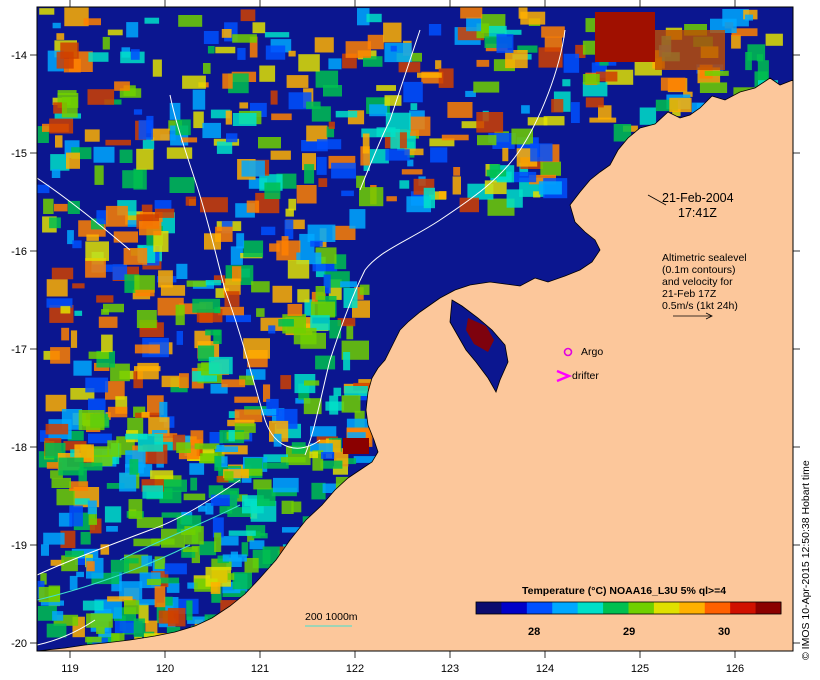  Describe the element at coordinates (260, 669) in the screenshot. I see `lon-tick-label: 121` at that location.